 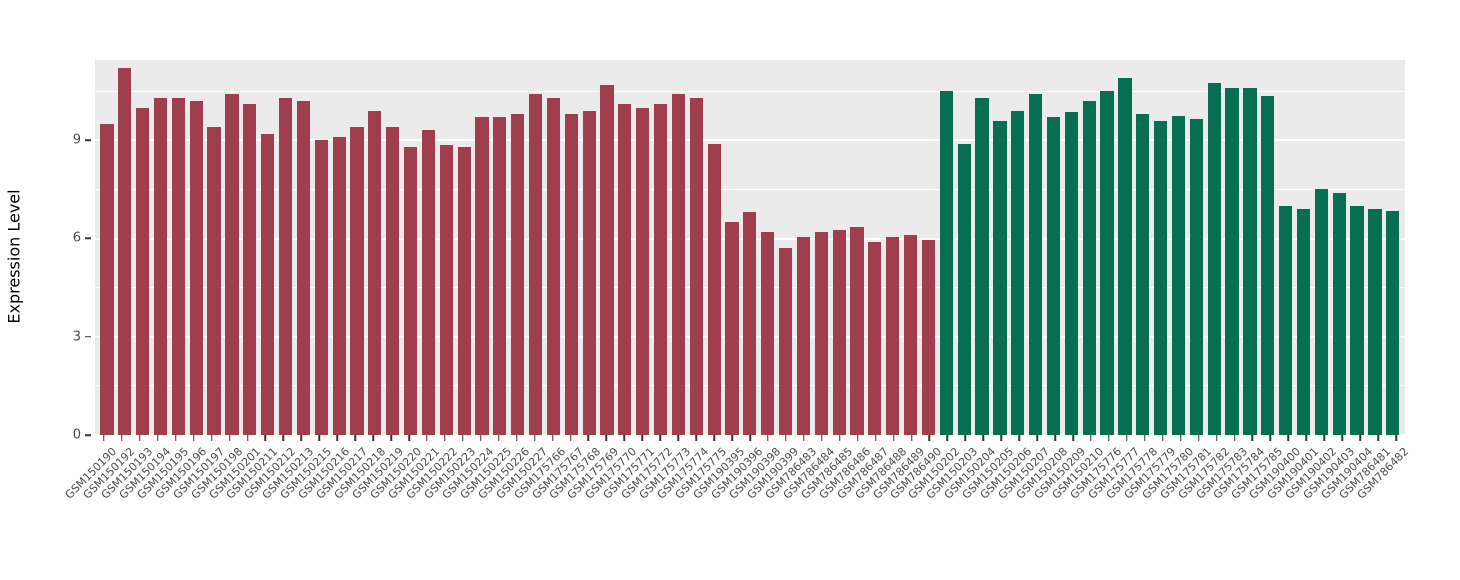 I want to click on y-tick-label: 0, so click(x=76, y=435).